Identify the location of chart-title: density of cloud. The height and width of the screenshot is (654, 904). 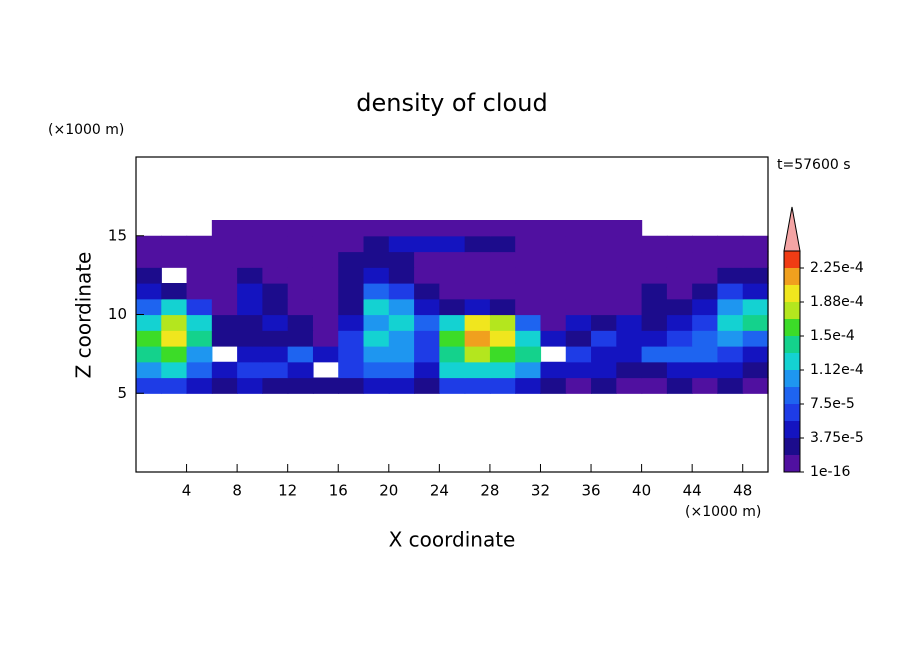
(451, 103).